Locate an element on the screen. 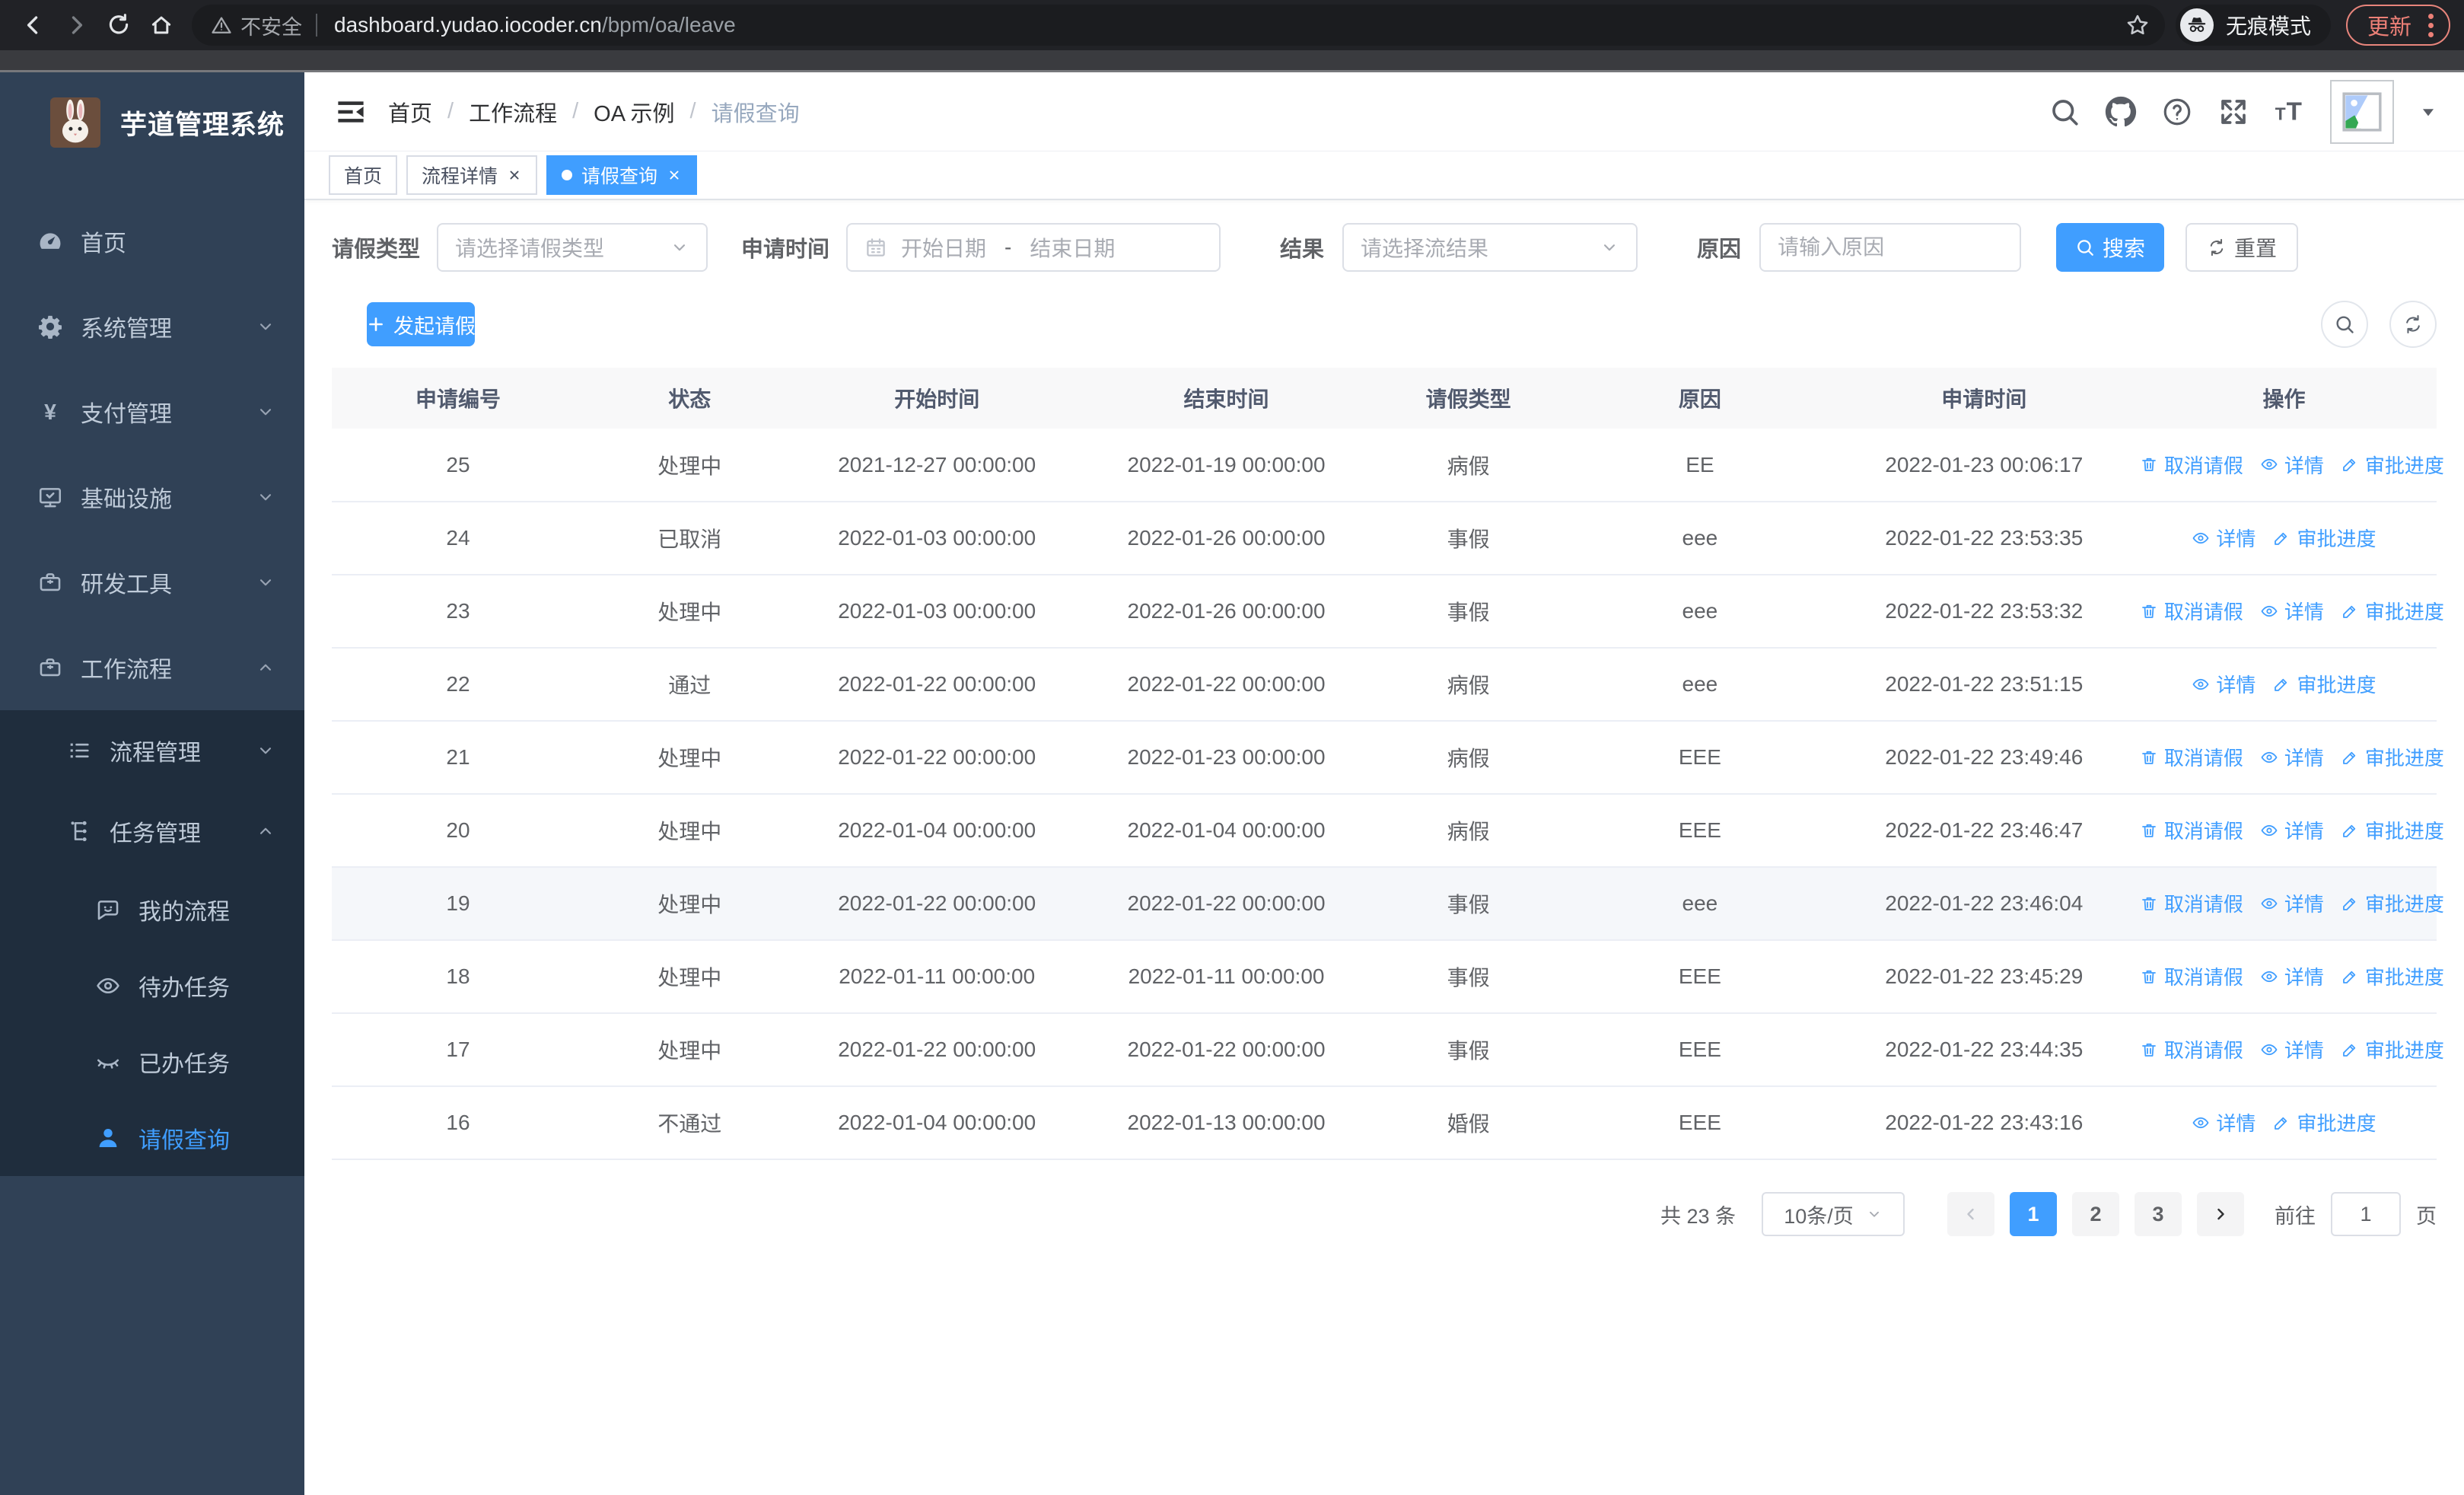 This screenshot has height=1495, width=2464. page-size-select: 10条/页 is located at coordinates (1833, 1214).